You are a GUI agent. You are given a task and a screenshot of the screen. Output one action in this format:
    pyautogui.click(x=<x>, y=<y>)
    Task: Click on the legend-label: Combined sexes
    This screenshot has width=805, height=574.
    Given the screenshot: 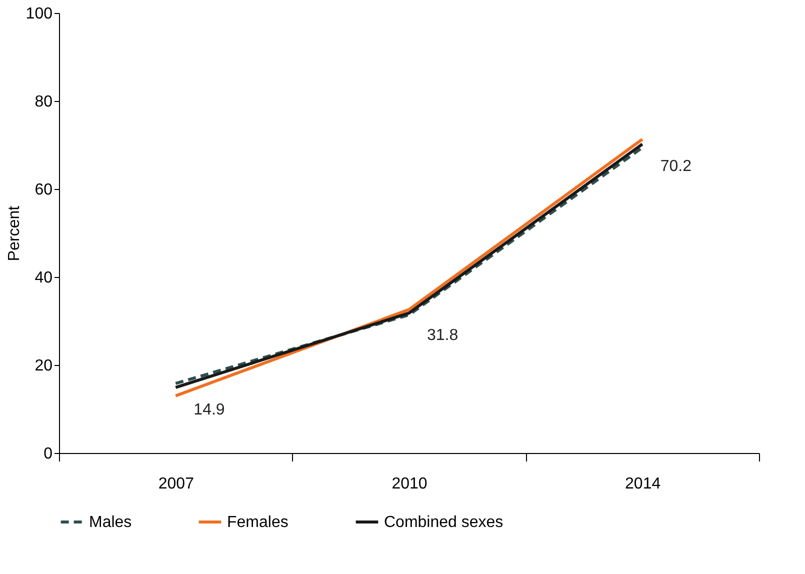 What is the action you would take?
    pyautogui.click(x=444, y=522)
    